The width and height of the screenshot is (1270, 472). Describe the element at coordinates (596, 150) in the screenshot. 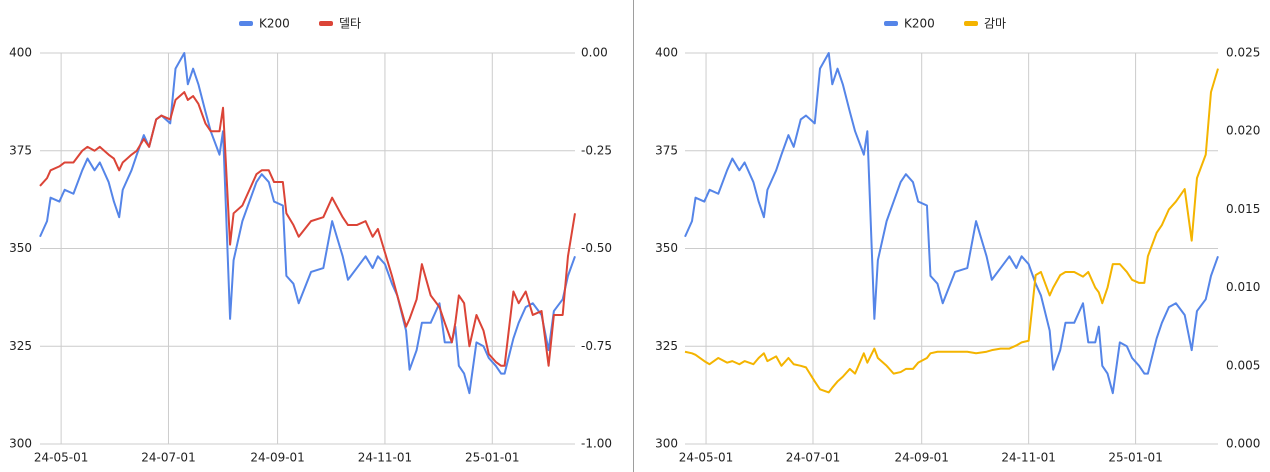

I see `y2-tick-label: -0.25` at that location.